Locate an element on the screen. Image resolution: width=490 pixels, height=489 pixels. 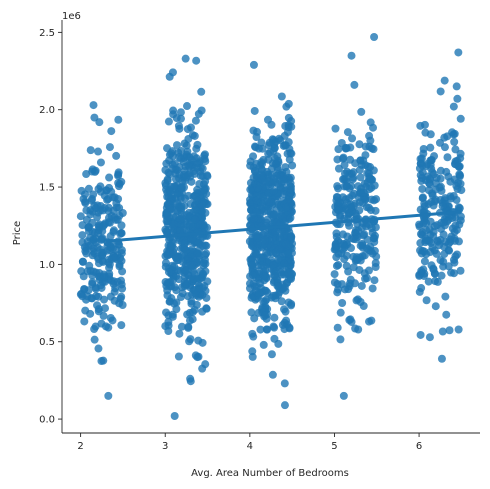
y-tick-label: 0.0 is located at coordinates (47, 420).